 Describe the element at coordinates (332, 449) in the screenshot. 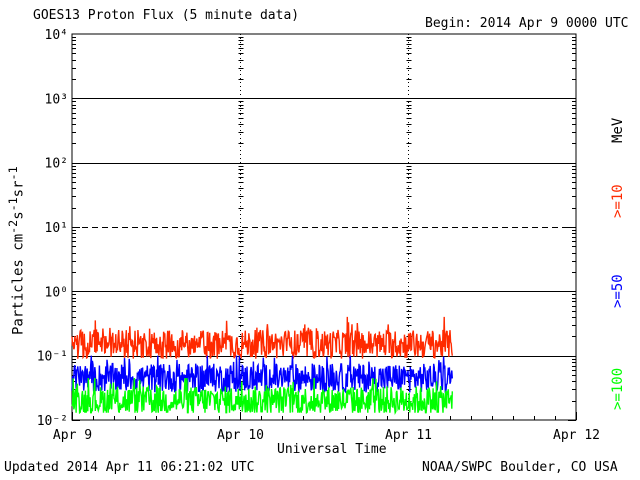

I see `x-axis-title: Universal Time` at that location.